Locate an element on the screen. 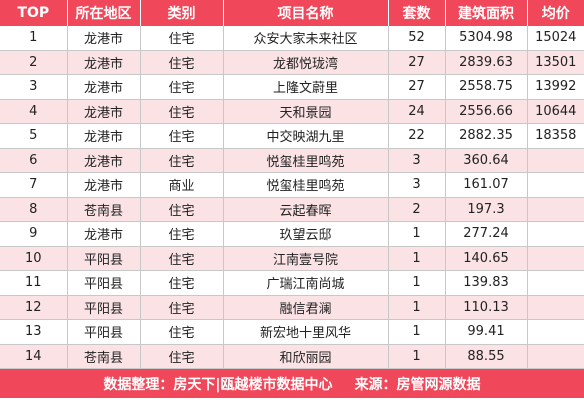 The image size is (584, 418). cell-rank: 7 is located at coordinates (34, 185).